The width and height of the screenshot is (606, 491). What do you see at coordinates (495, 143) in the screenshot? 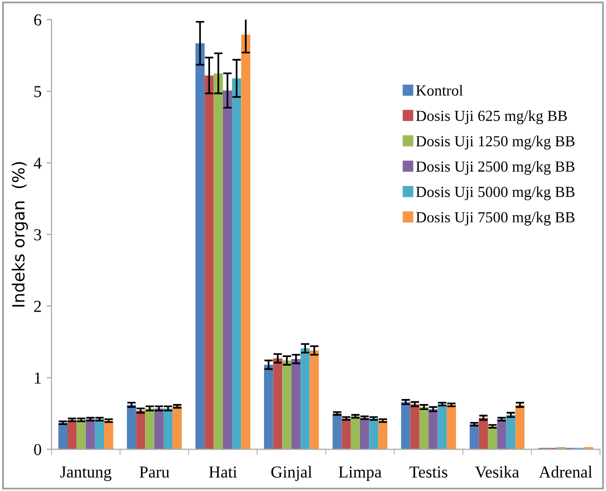
I see `legend-label: Dosis Uji 1250 mg/kg BB` at bounding box center [495, 143].